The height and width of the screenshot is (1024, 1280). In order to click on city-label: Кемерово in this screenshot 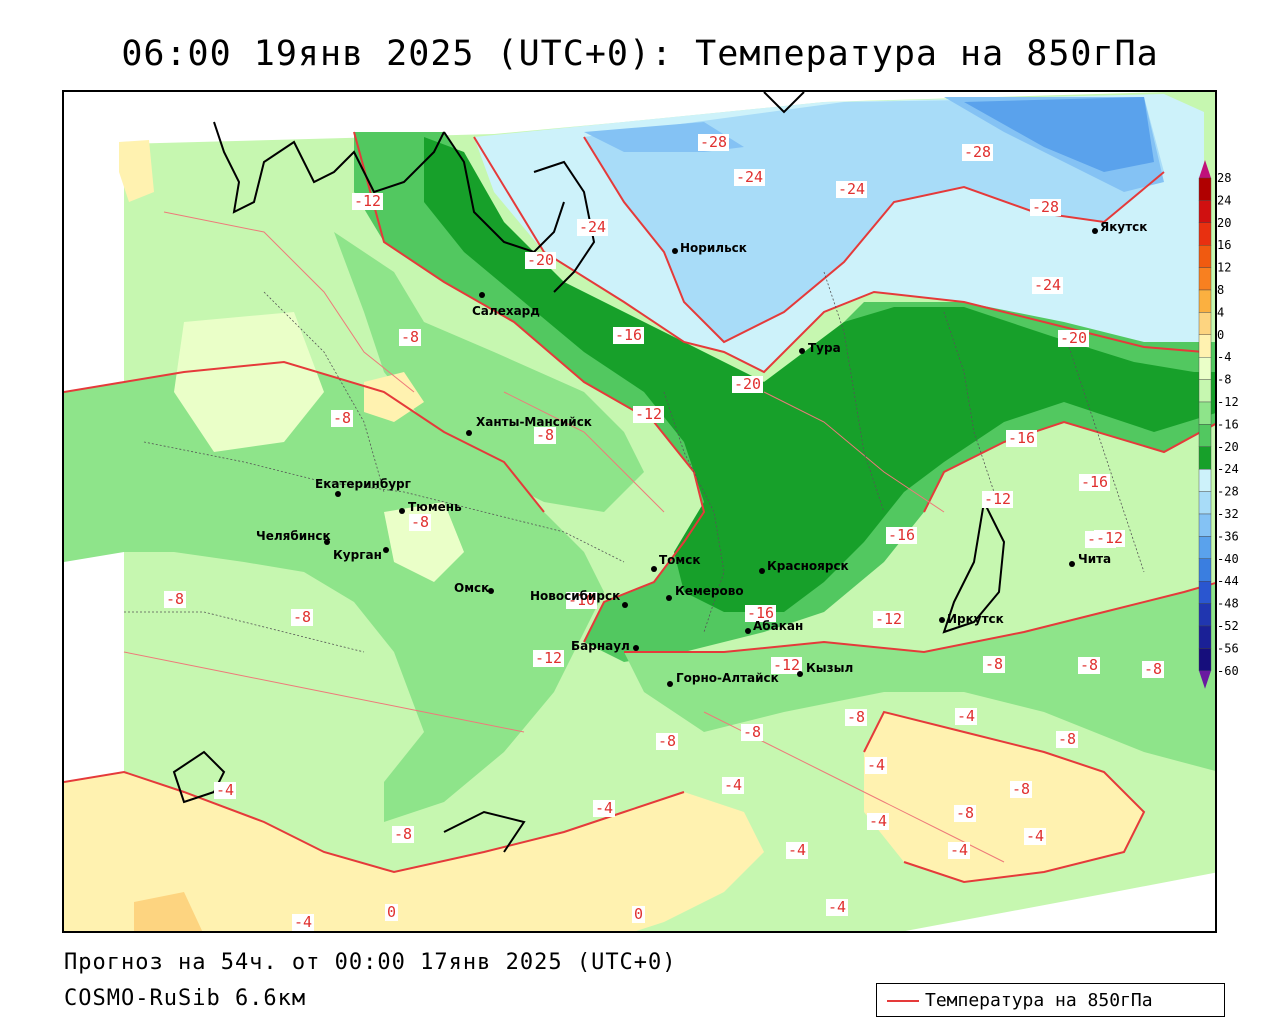, I will do `click(709, 591)`.